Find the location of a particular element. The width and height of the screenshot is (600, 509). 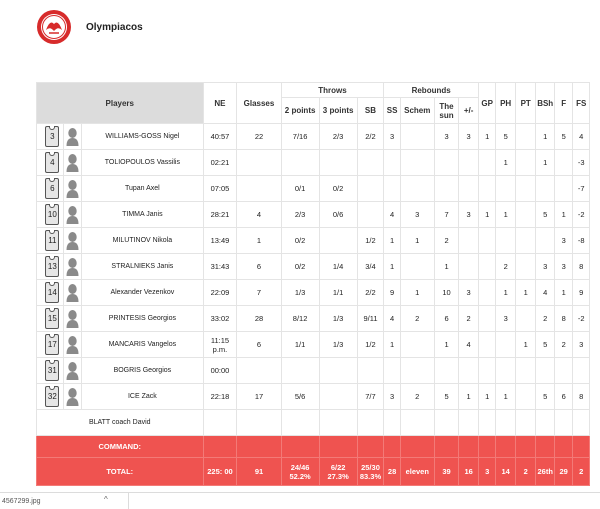

team-header: Olympiacos is located at coordinates (89, 27).